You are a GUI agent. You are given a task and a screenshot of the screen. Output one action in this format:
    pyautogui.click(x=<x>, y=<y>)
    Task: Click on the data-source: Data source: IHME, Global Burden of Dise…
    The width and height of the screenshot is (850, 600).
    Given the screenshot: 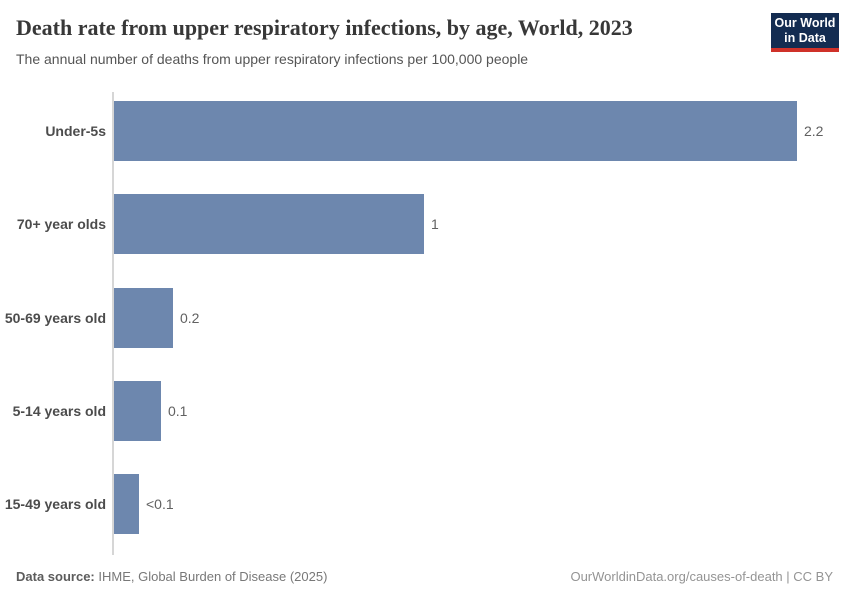 What is the action you would take?
    pyautogui.click(x=171, y=576)
    